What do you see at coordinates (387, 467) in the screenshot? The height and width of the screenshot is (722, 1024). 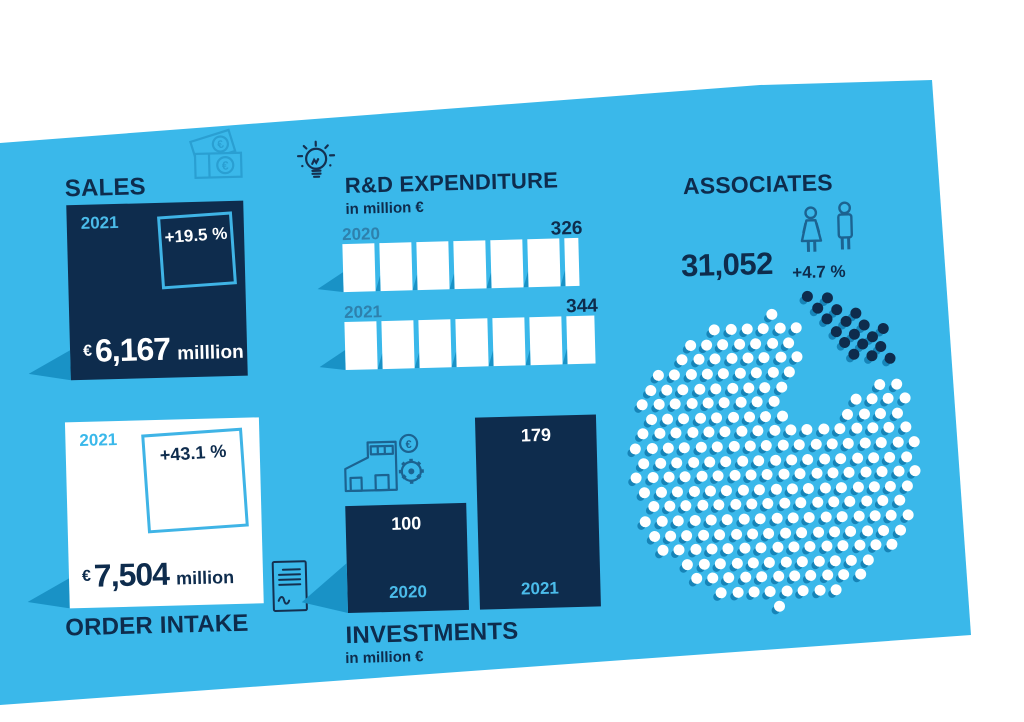 I see `factory-euro-gear-icon: €` at bounding box center [387, 467].